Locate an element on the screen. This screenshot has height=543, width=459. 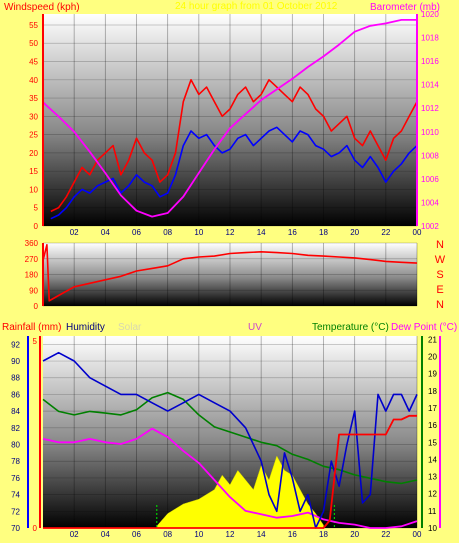
temp-y-tick: 20 is located at coordinates (432, 357).